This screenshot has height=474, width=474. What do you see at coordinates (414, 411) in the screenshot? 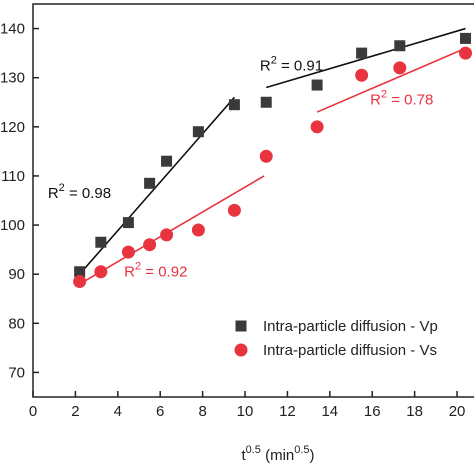
I see `x-tick-label: 18` at bounding box center [414, 411].